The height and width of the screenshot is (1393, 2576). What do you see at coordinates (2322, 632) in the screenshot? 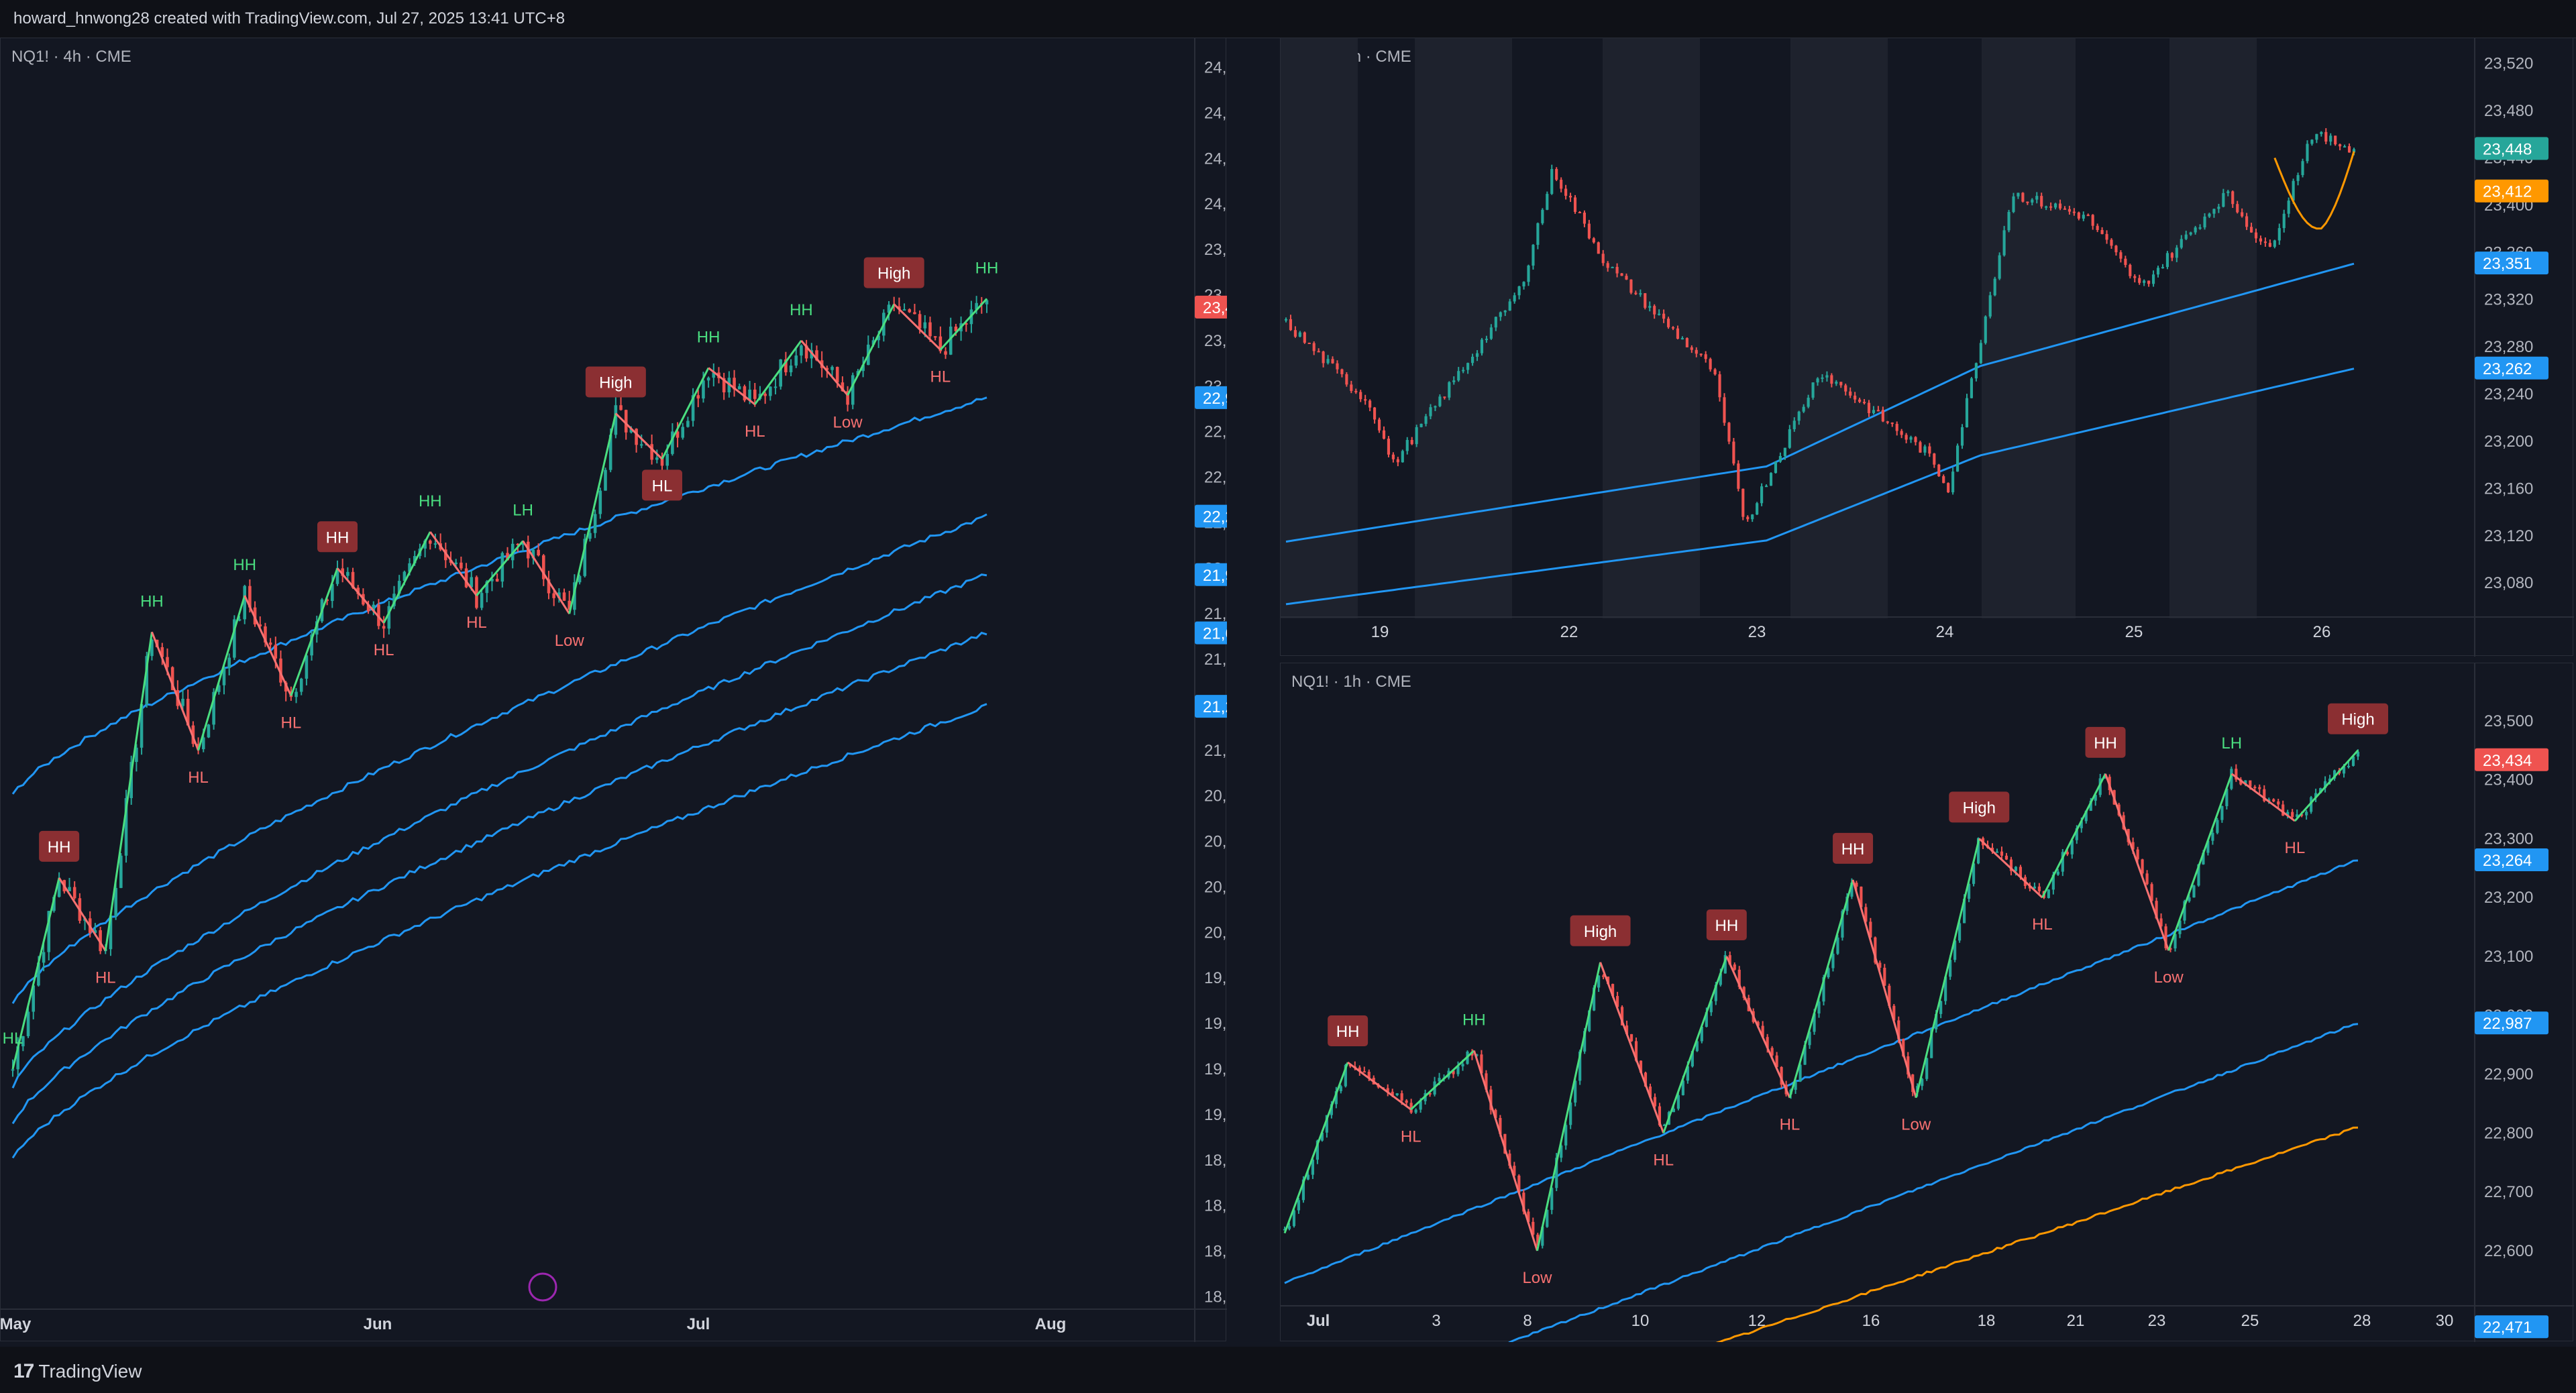
I see `x-tick-label: 26` at bounding box center [2322, 632].